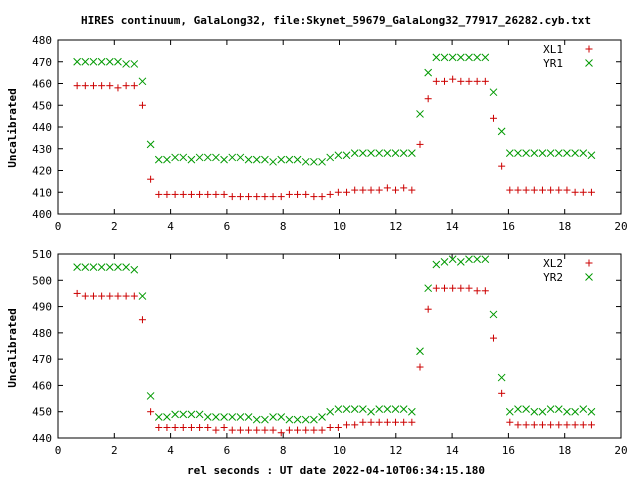 This screenshot has width=640, height=480. I want to click on legend-marker-xl1, so click(589, 49).